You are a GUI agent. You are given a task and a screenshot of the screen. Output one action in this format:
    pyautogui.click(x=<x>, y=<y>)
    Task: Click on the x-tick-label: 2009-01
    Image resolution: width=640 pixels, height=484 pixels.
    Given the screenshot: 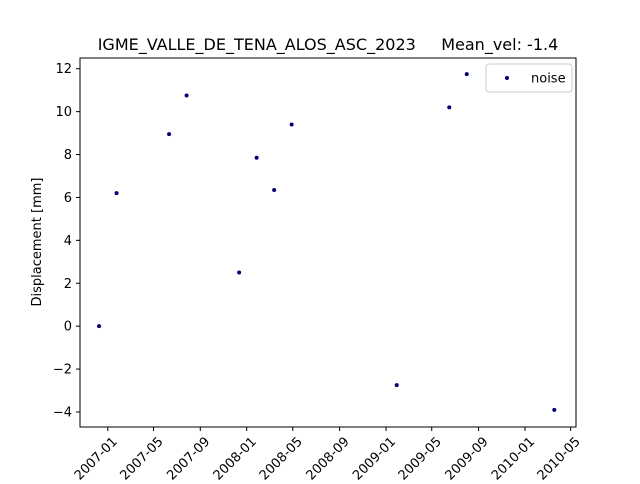 What is the action you would take?
    pyautogui.click(x=374, y=457)
    